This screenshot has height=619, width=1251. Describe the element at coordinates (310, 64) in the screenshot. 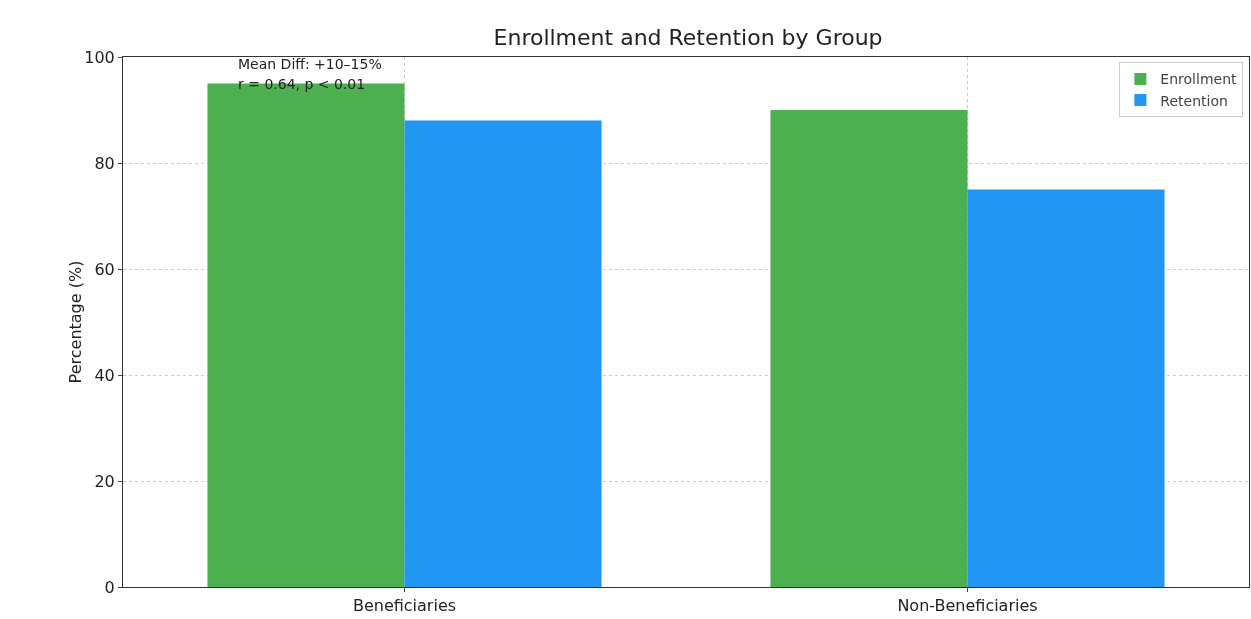

I see `annotation: Mean Diff: +10–15%` at that location.